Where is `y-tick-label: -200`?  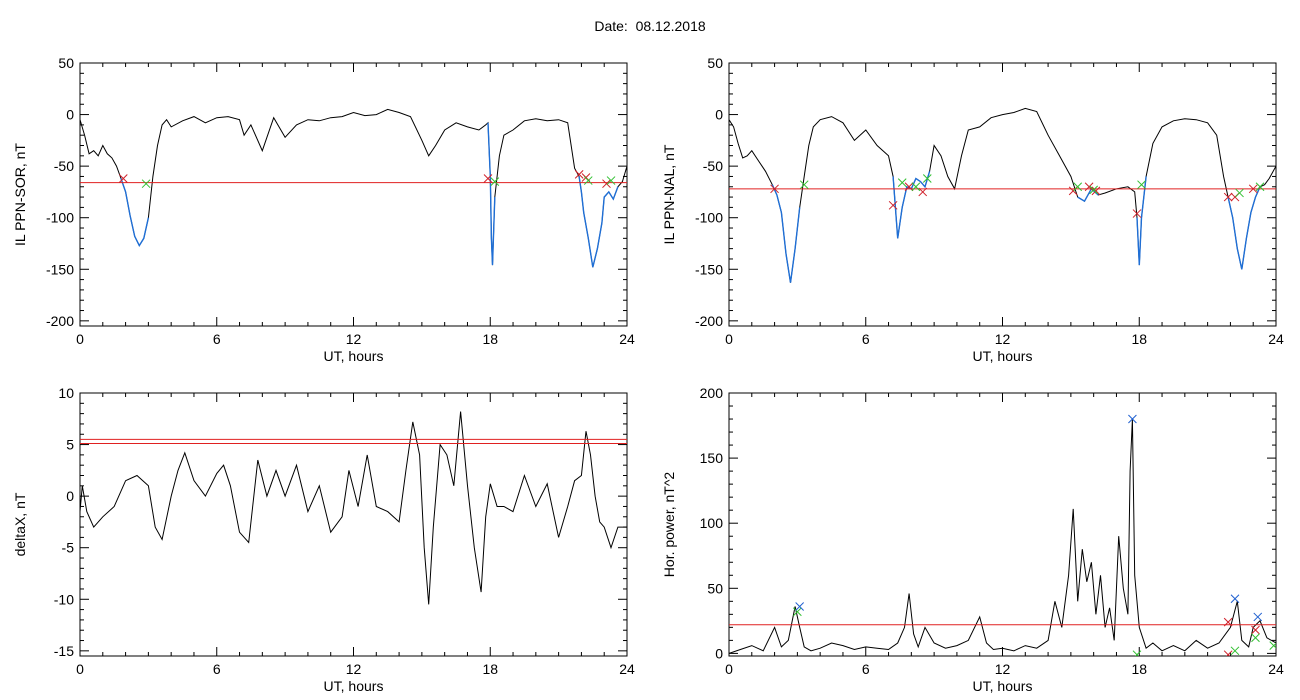
y-tick-label: -200 is located at coordinates (709, 321).